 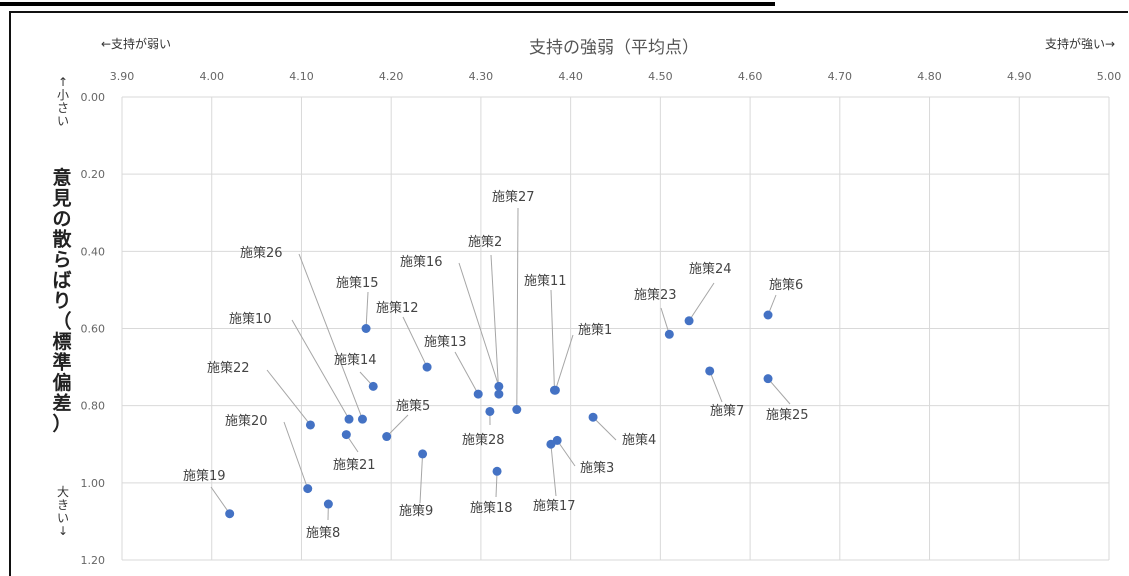 What do you see at coordinates (840, 76) in the screenshot?
I see `x-tick-label: 4.70` at bounding box center [840, 76].